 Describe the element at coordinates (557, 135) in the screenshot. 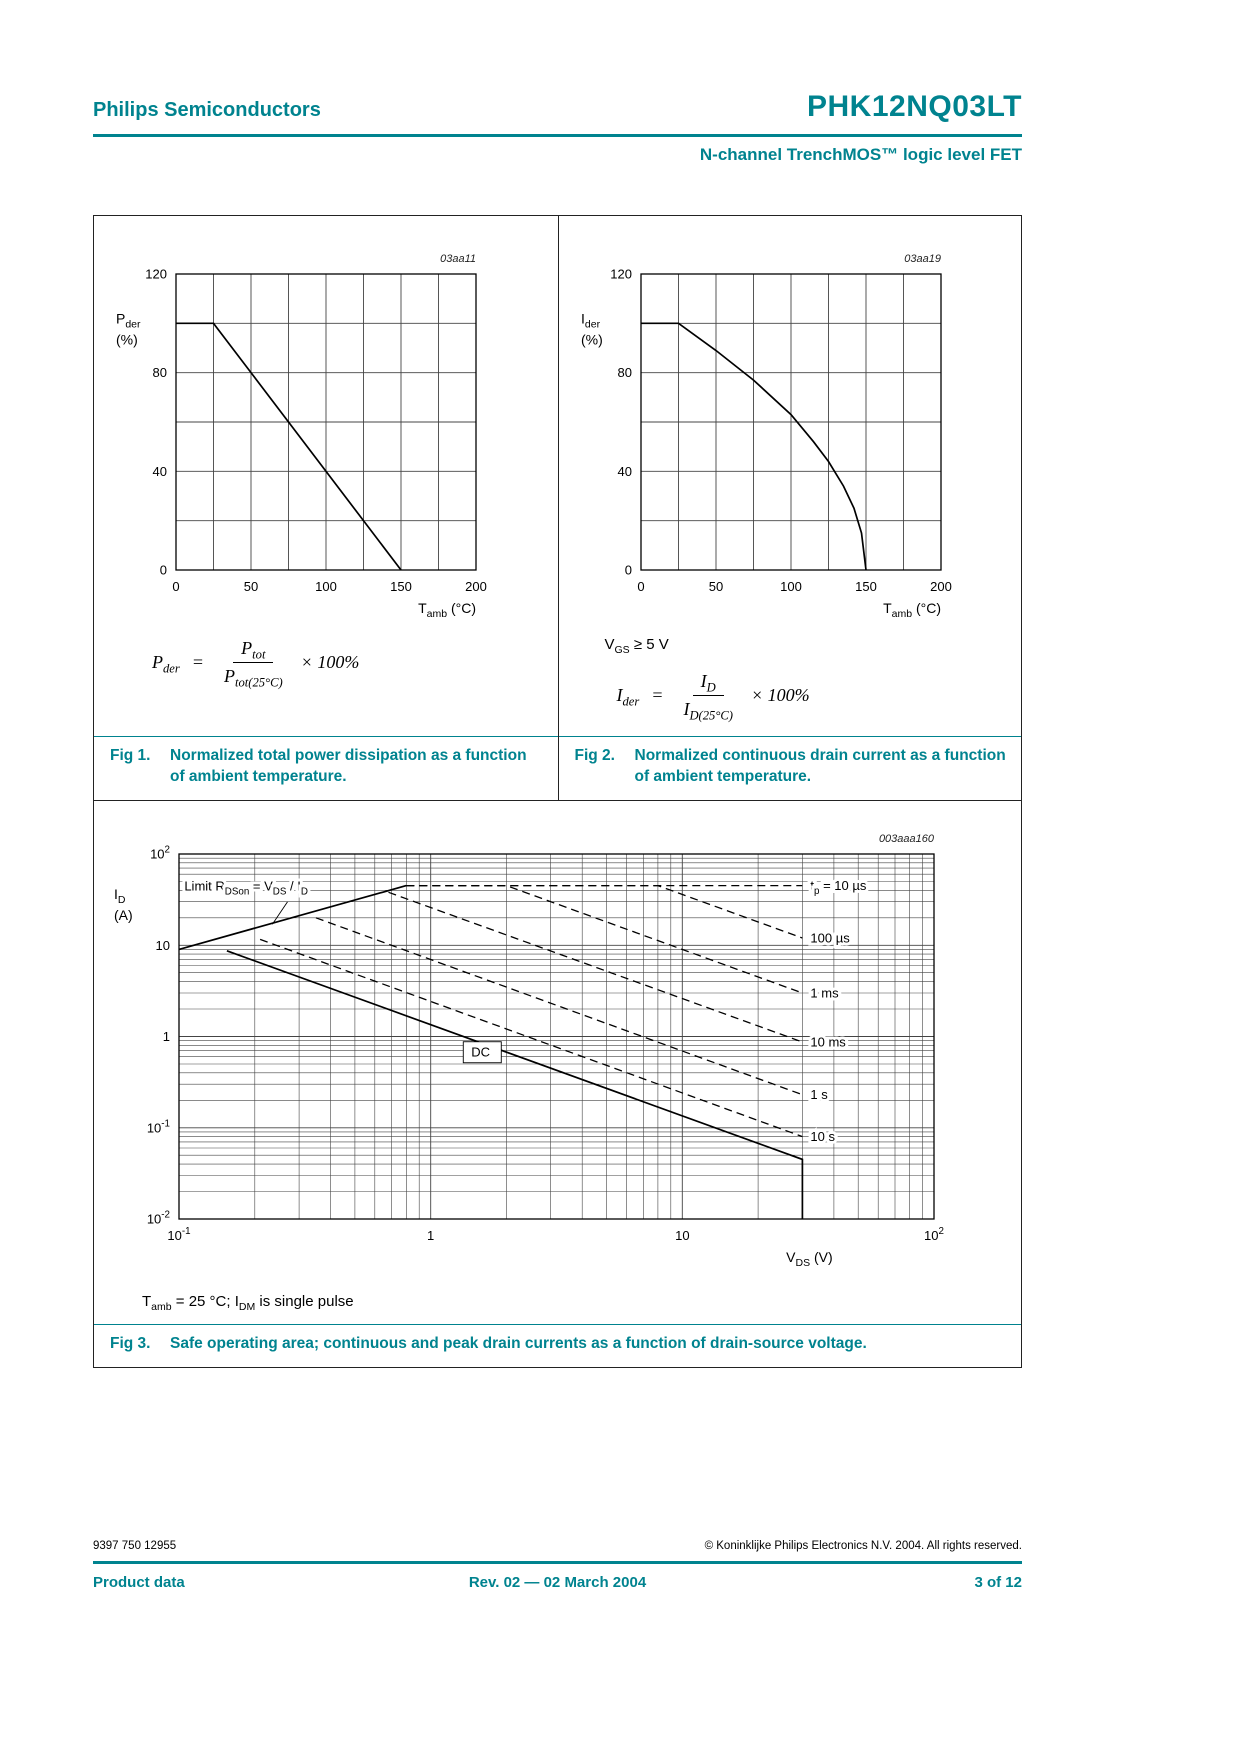

I see `header-rule` at that location.